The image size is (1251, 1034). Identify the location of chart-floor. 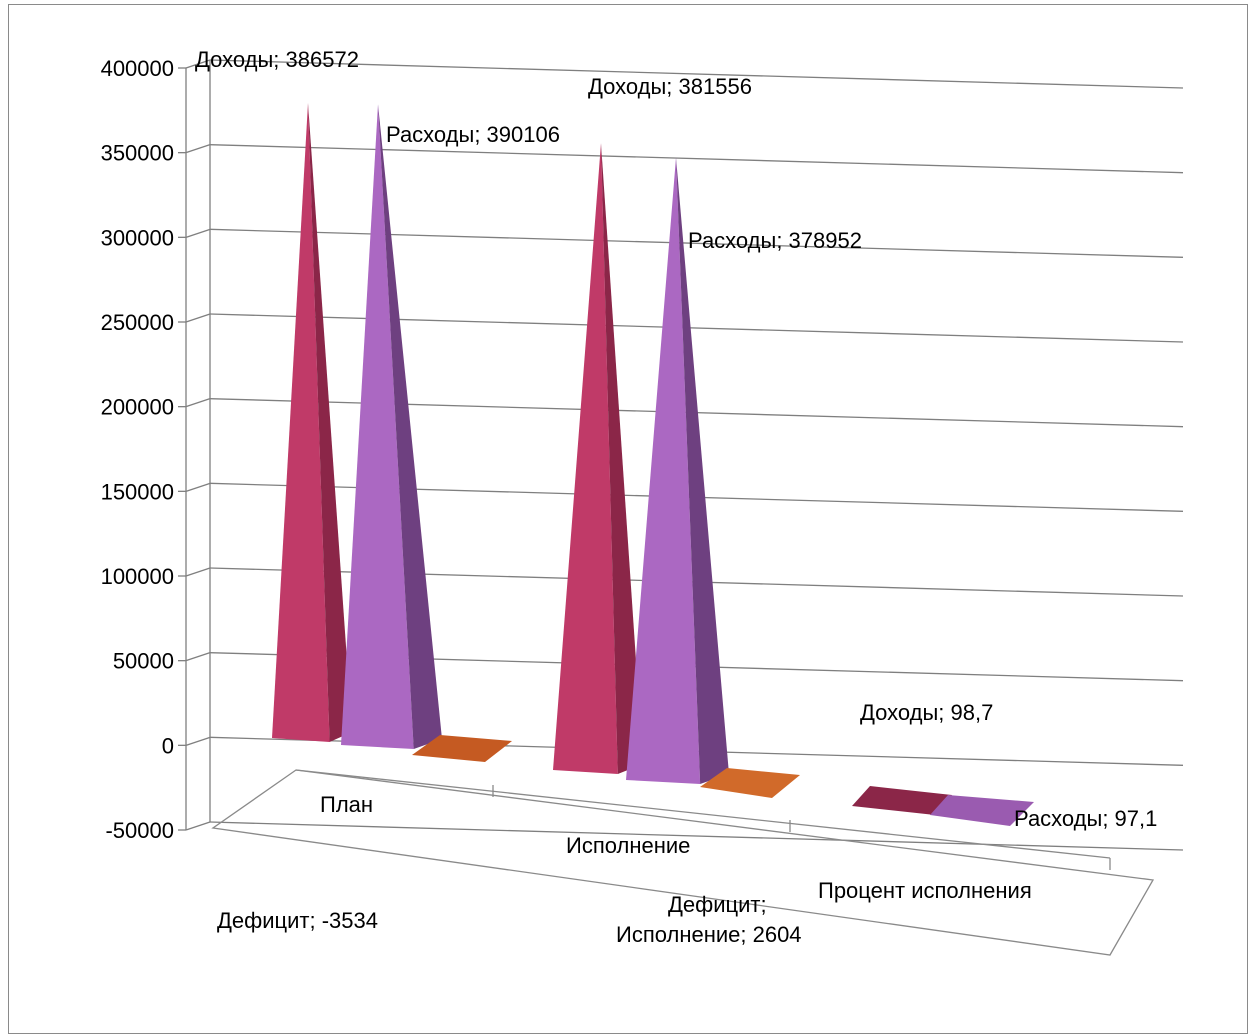
(683, 862).